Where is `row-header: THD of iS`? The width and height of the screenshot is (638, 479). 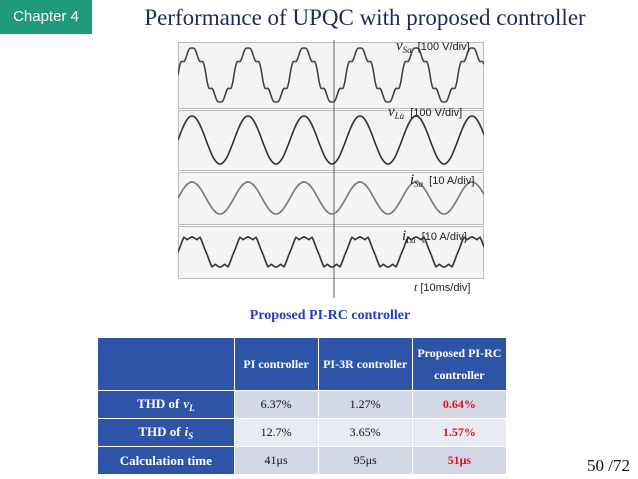 row-header: THD of iS is located at coordinates (166, 432).